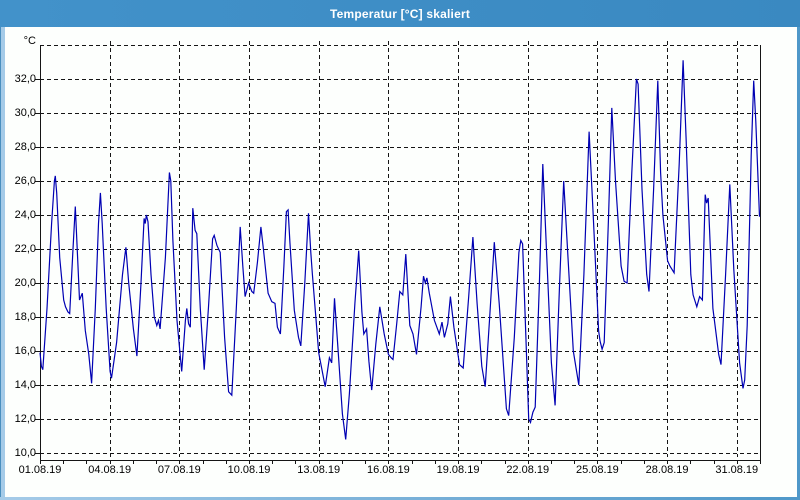 Image resolution: width=800 pixels, height=500 pixels. I want to click on window-border-left, so click(2, 263).